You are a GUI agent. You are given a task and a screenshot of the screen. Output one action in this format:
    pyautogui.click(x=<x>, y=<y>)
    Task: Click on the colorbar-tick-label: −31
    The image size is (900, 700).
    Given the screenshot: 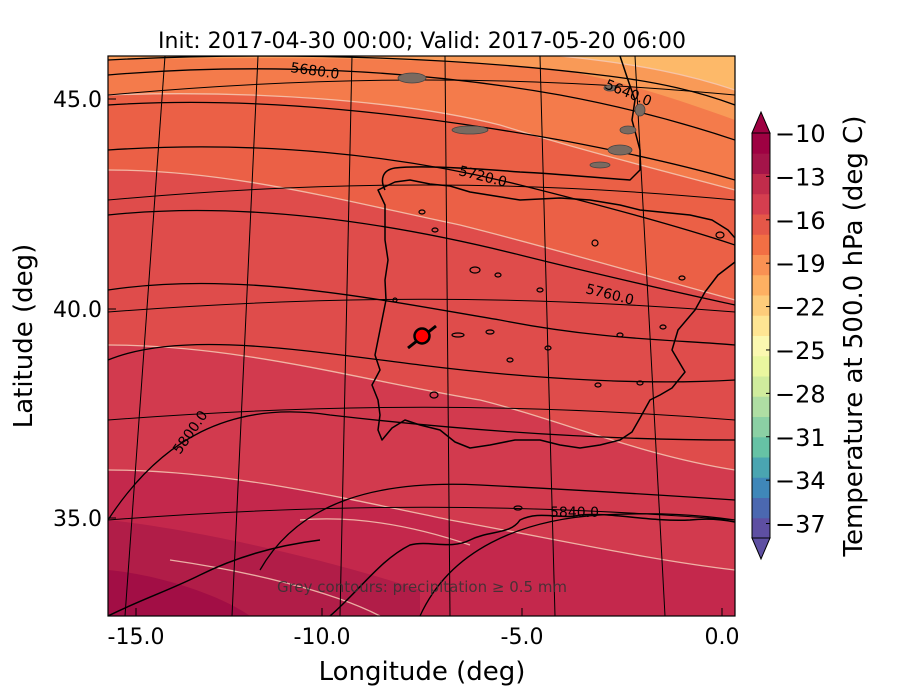 What is the action you would take?
    pyautogui.click(x=800, y=438)
    